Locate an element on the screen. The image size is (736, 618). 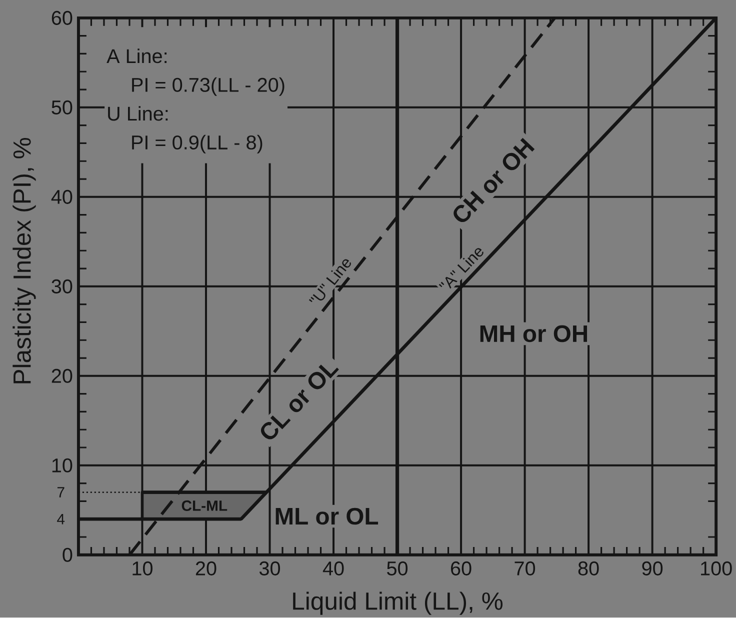
series-label: CL-ML is located at coordinates (205, 506).